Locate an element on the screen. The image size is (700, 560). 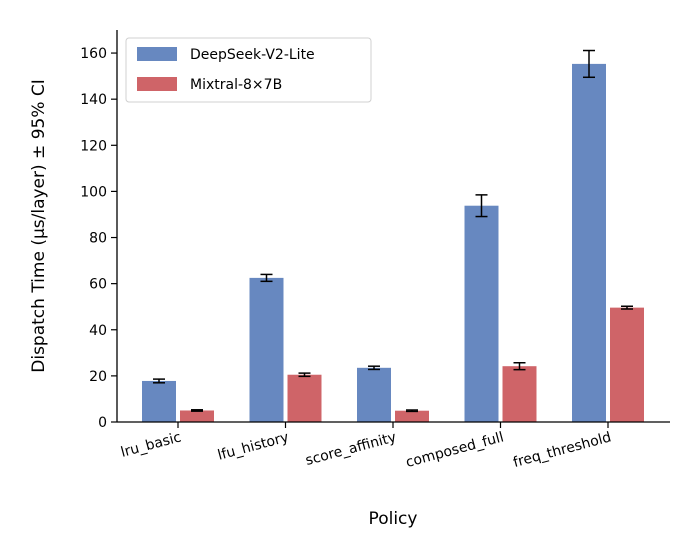
y-tick-label: 160 is located at coordinates (93, 54).